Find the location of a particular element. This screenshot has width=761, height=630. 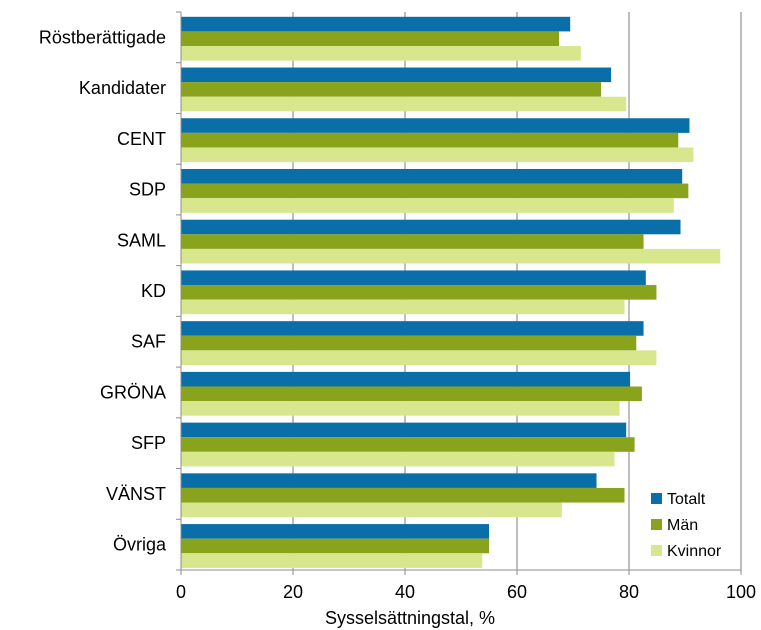

x-tick-label: 0 is located at coordinates (181, 592).